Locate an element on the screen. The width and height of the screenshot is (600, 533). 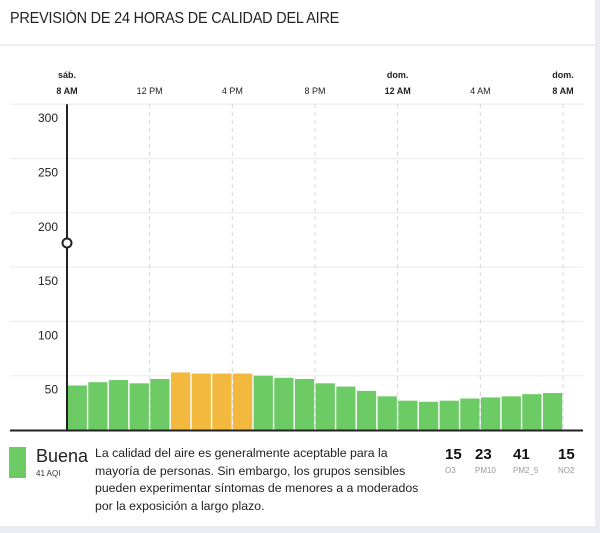
x-tick-label: 12 PM is located at coordinates (150, 91).